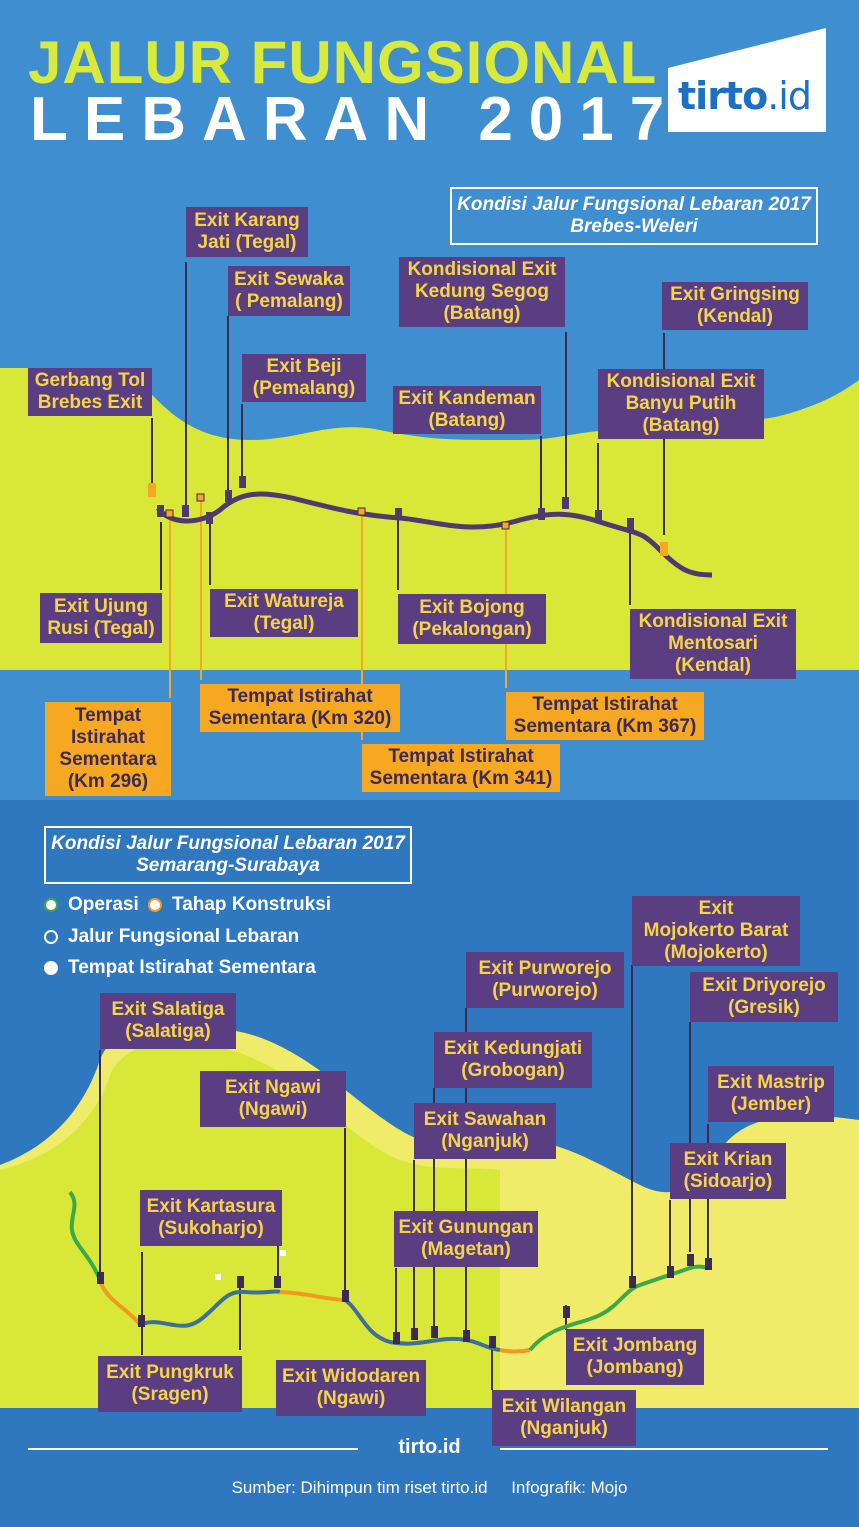  I want to click on legend-konstruksi: Tahap Konstruksi, so click(239, 905).